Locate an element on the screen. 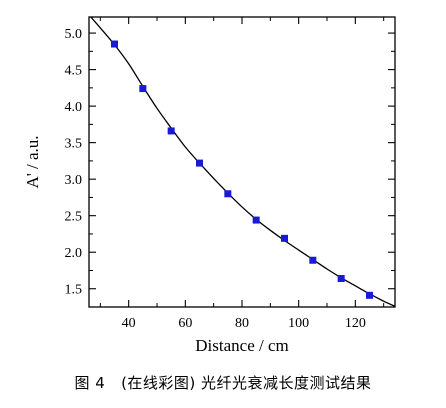  x-tick-label: 40 is located at coordinates (129, 323).